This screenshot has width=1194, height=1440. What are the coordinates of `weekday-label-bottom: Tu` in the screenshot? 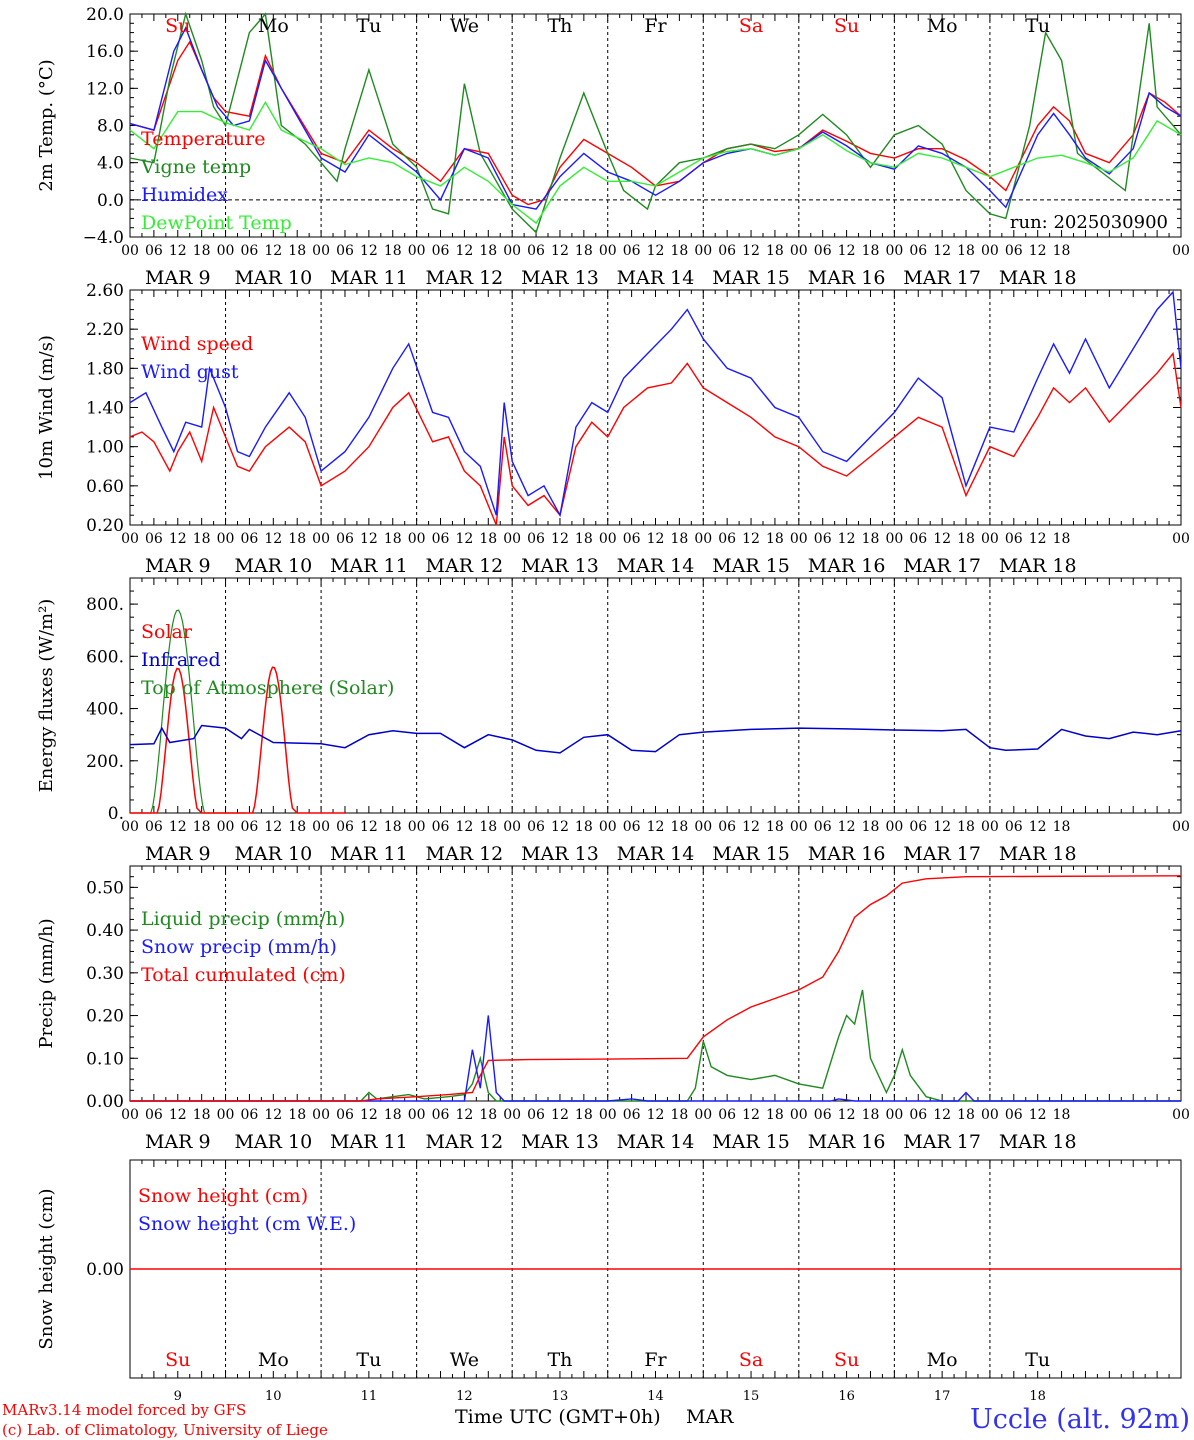 It's located at (368, 1360).